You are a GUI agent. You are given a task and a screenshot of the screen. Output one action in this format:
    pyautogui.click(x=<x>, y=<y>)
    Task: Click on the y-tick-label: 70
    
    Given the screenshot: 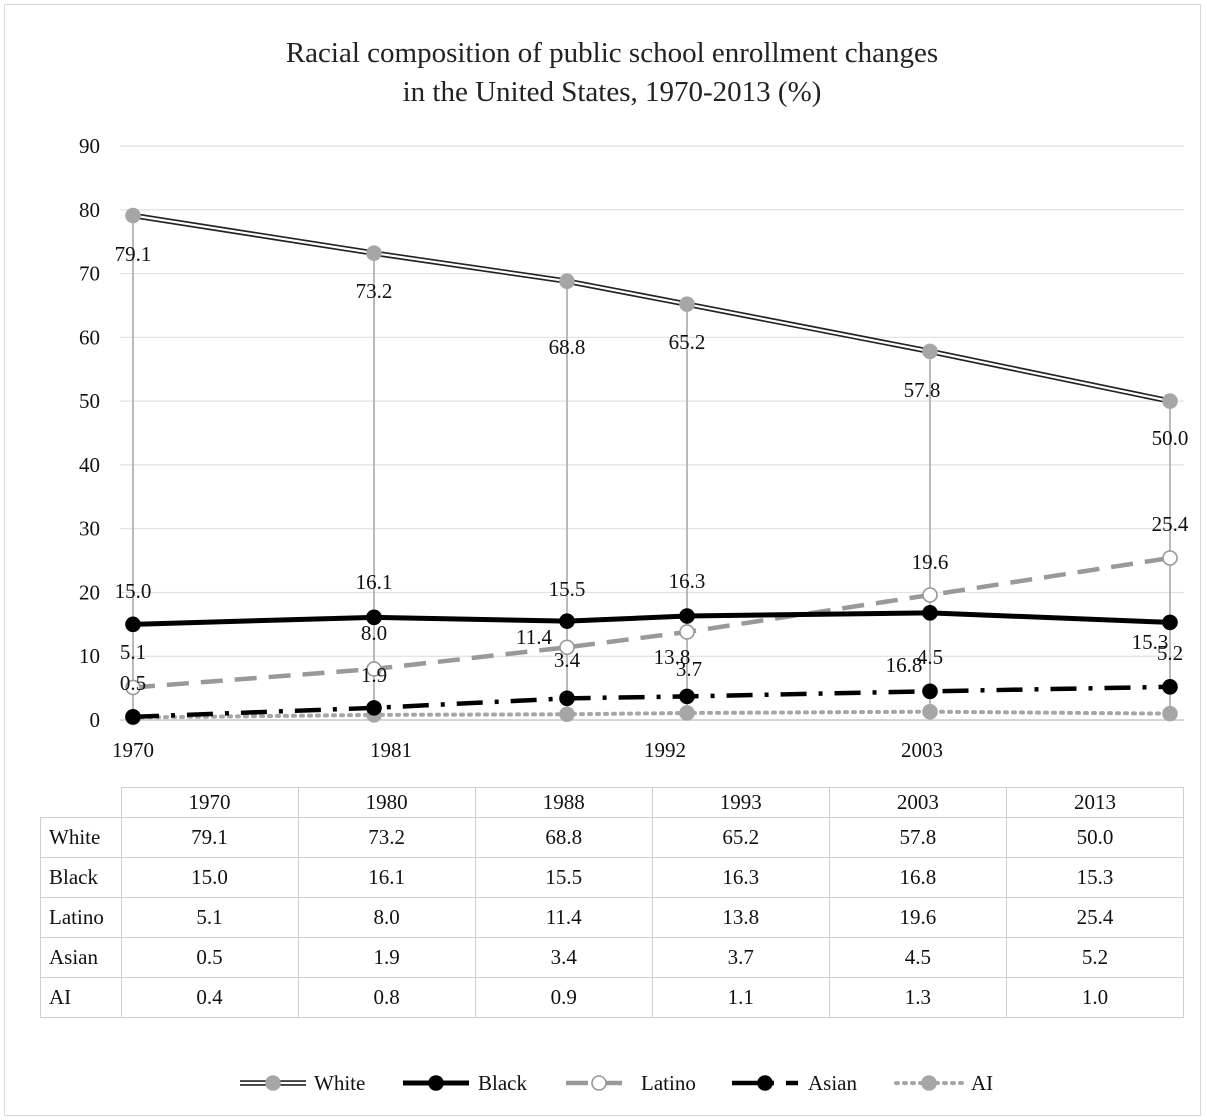 What is the action you would take?
    pyautogui.click(x=89, y=274)
    